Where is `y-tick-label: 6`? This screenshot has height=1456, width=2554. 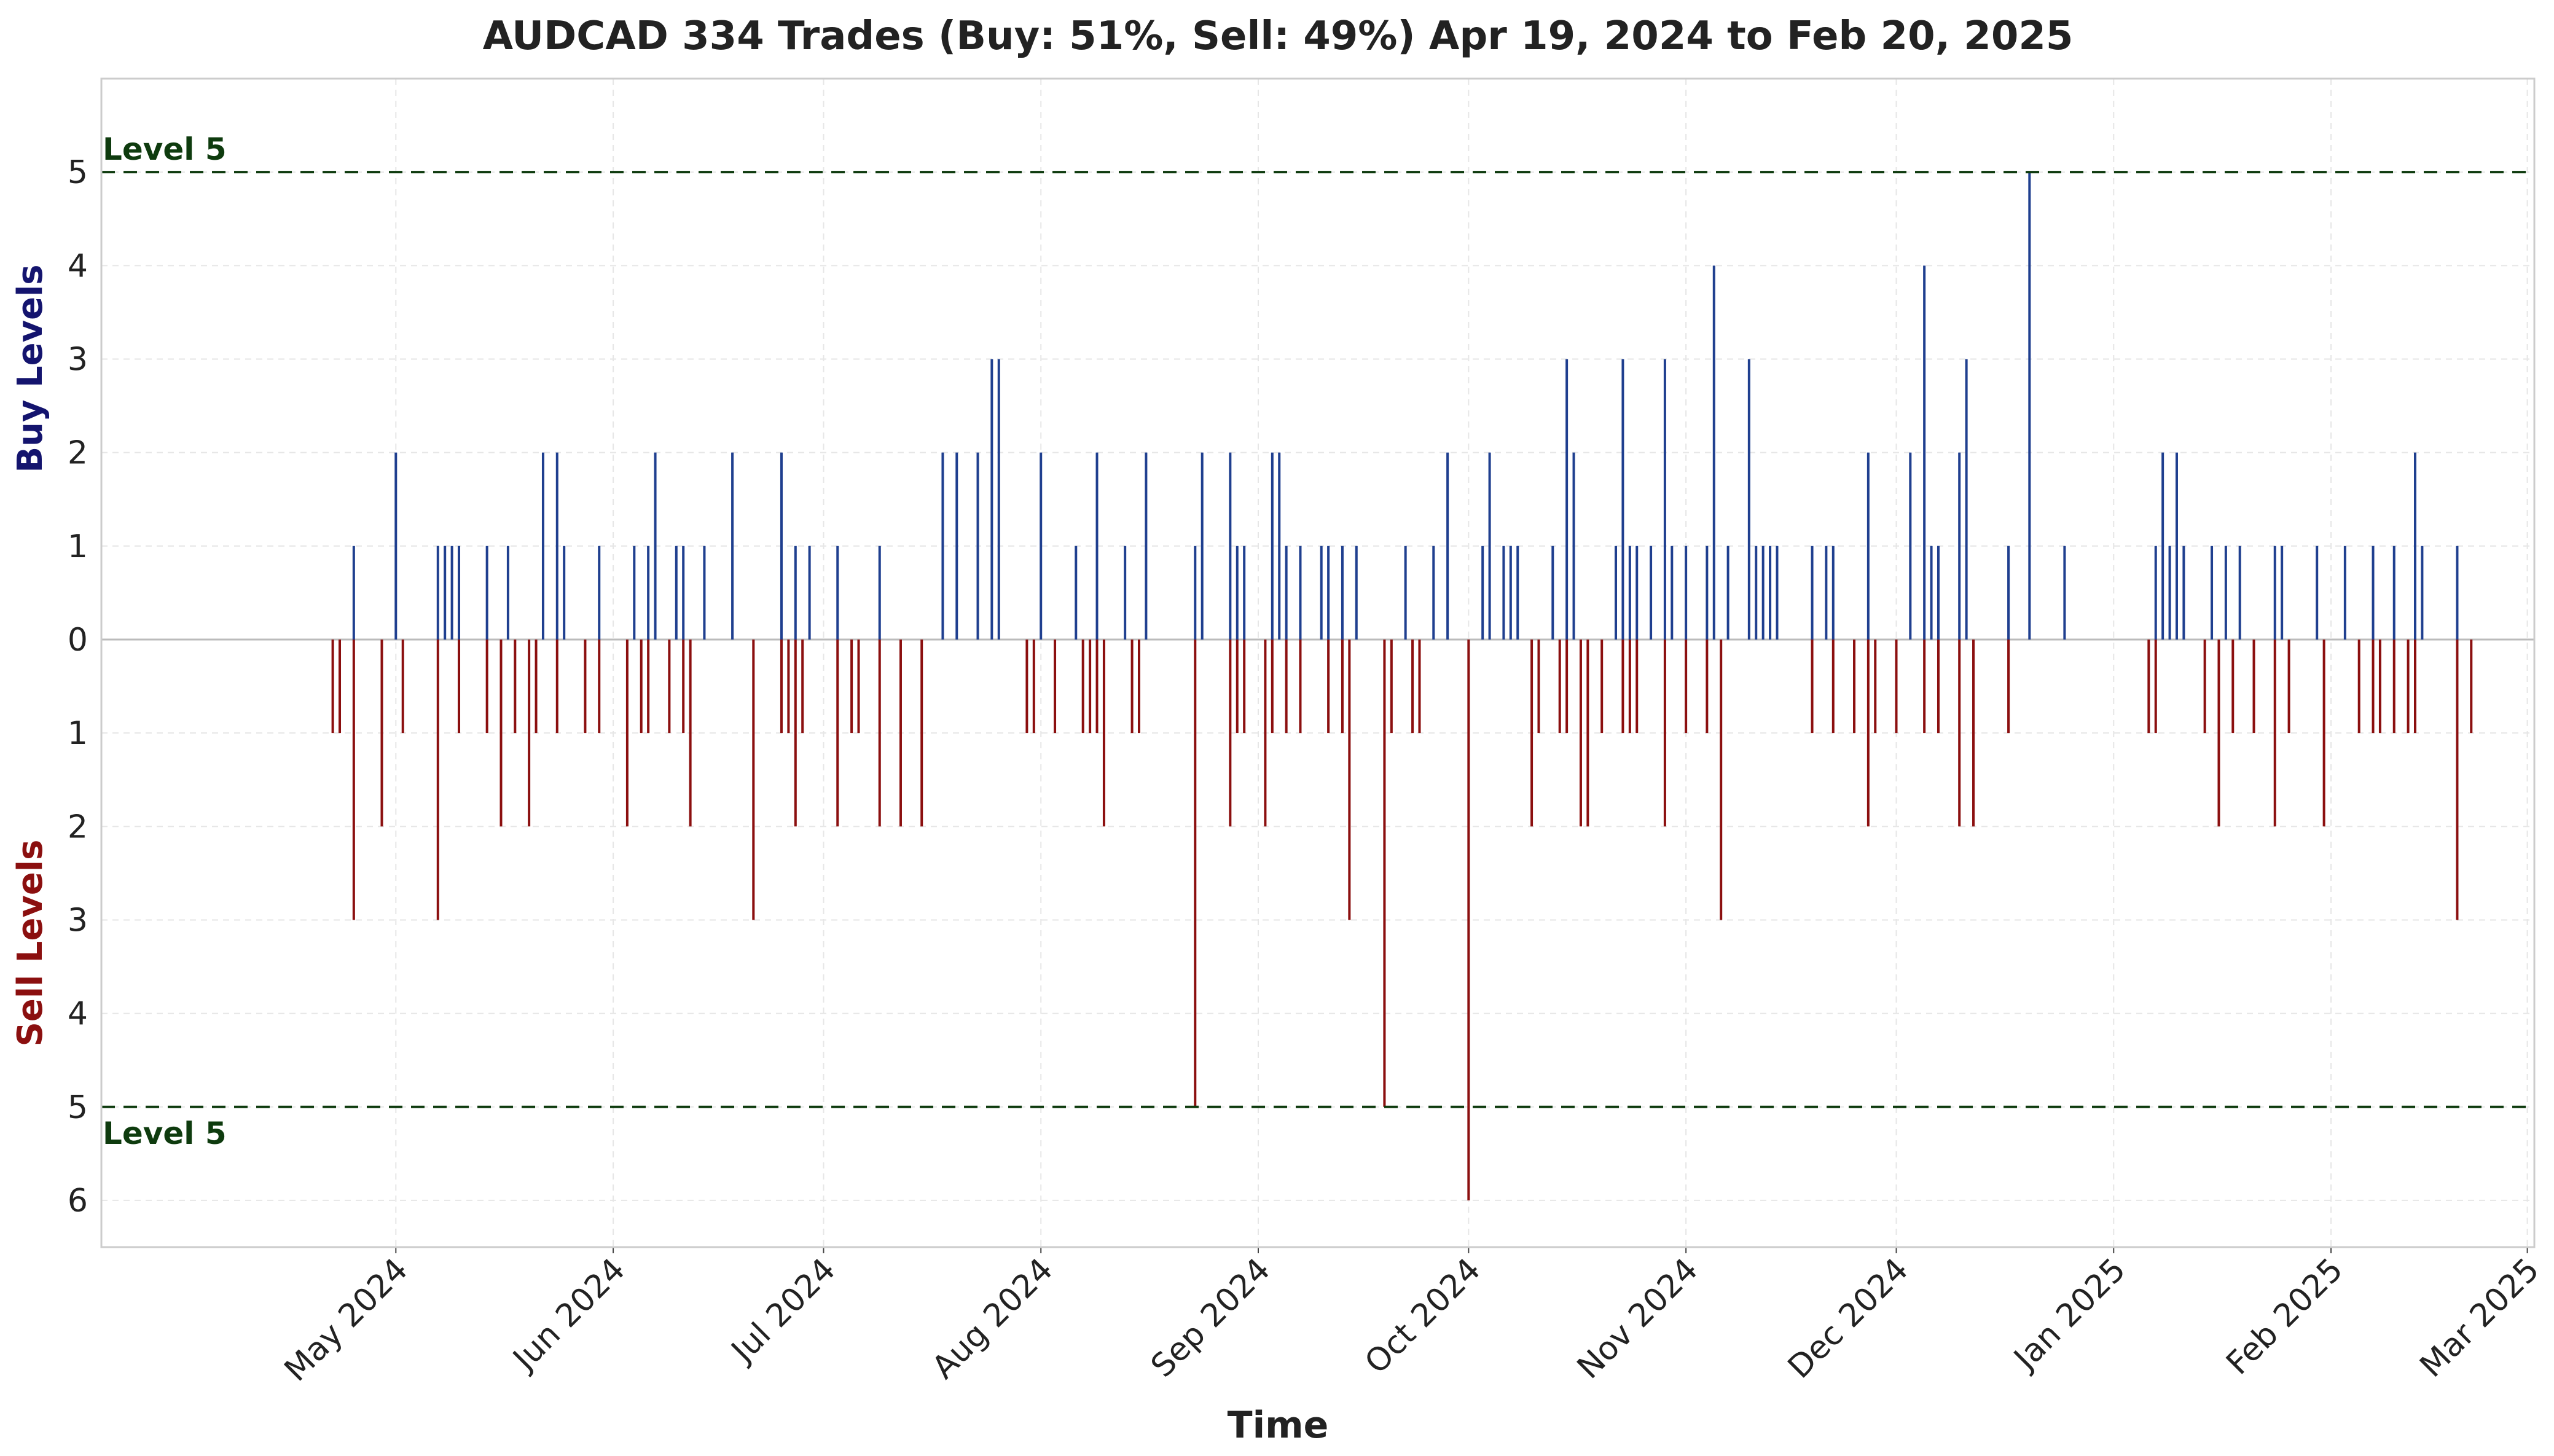
y-tick-label: 6 is located at coordinates (78, 1201).